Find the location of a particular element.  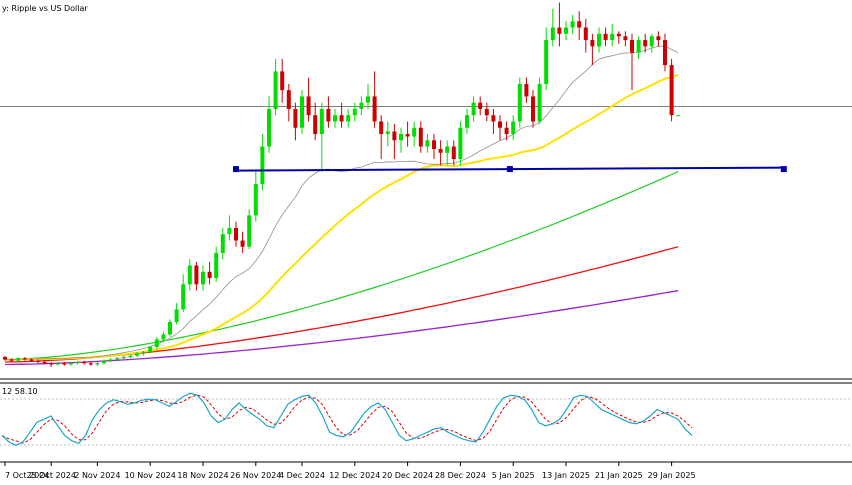

x-tick-label: 21 Jan 2025 is located at coordinates (619, 475).